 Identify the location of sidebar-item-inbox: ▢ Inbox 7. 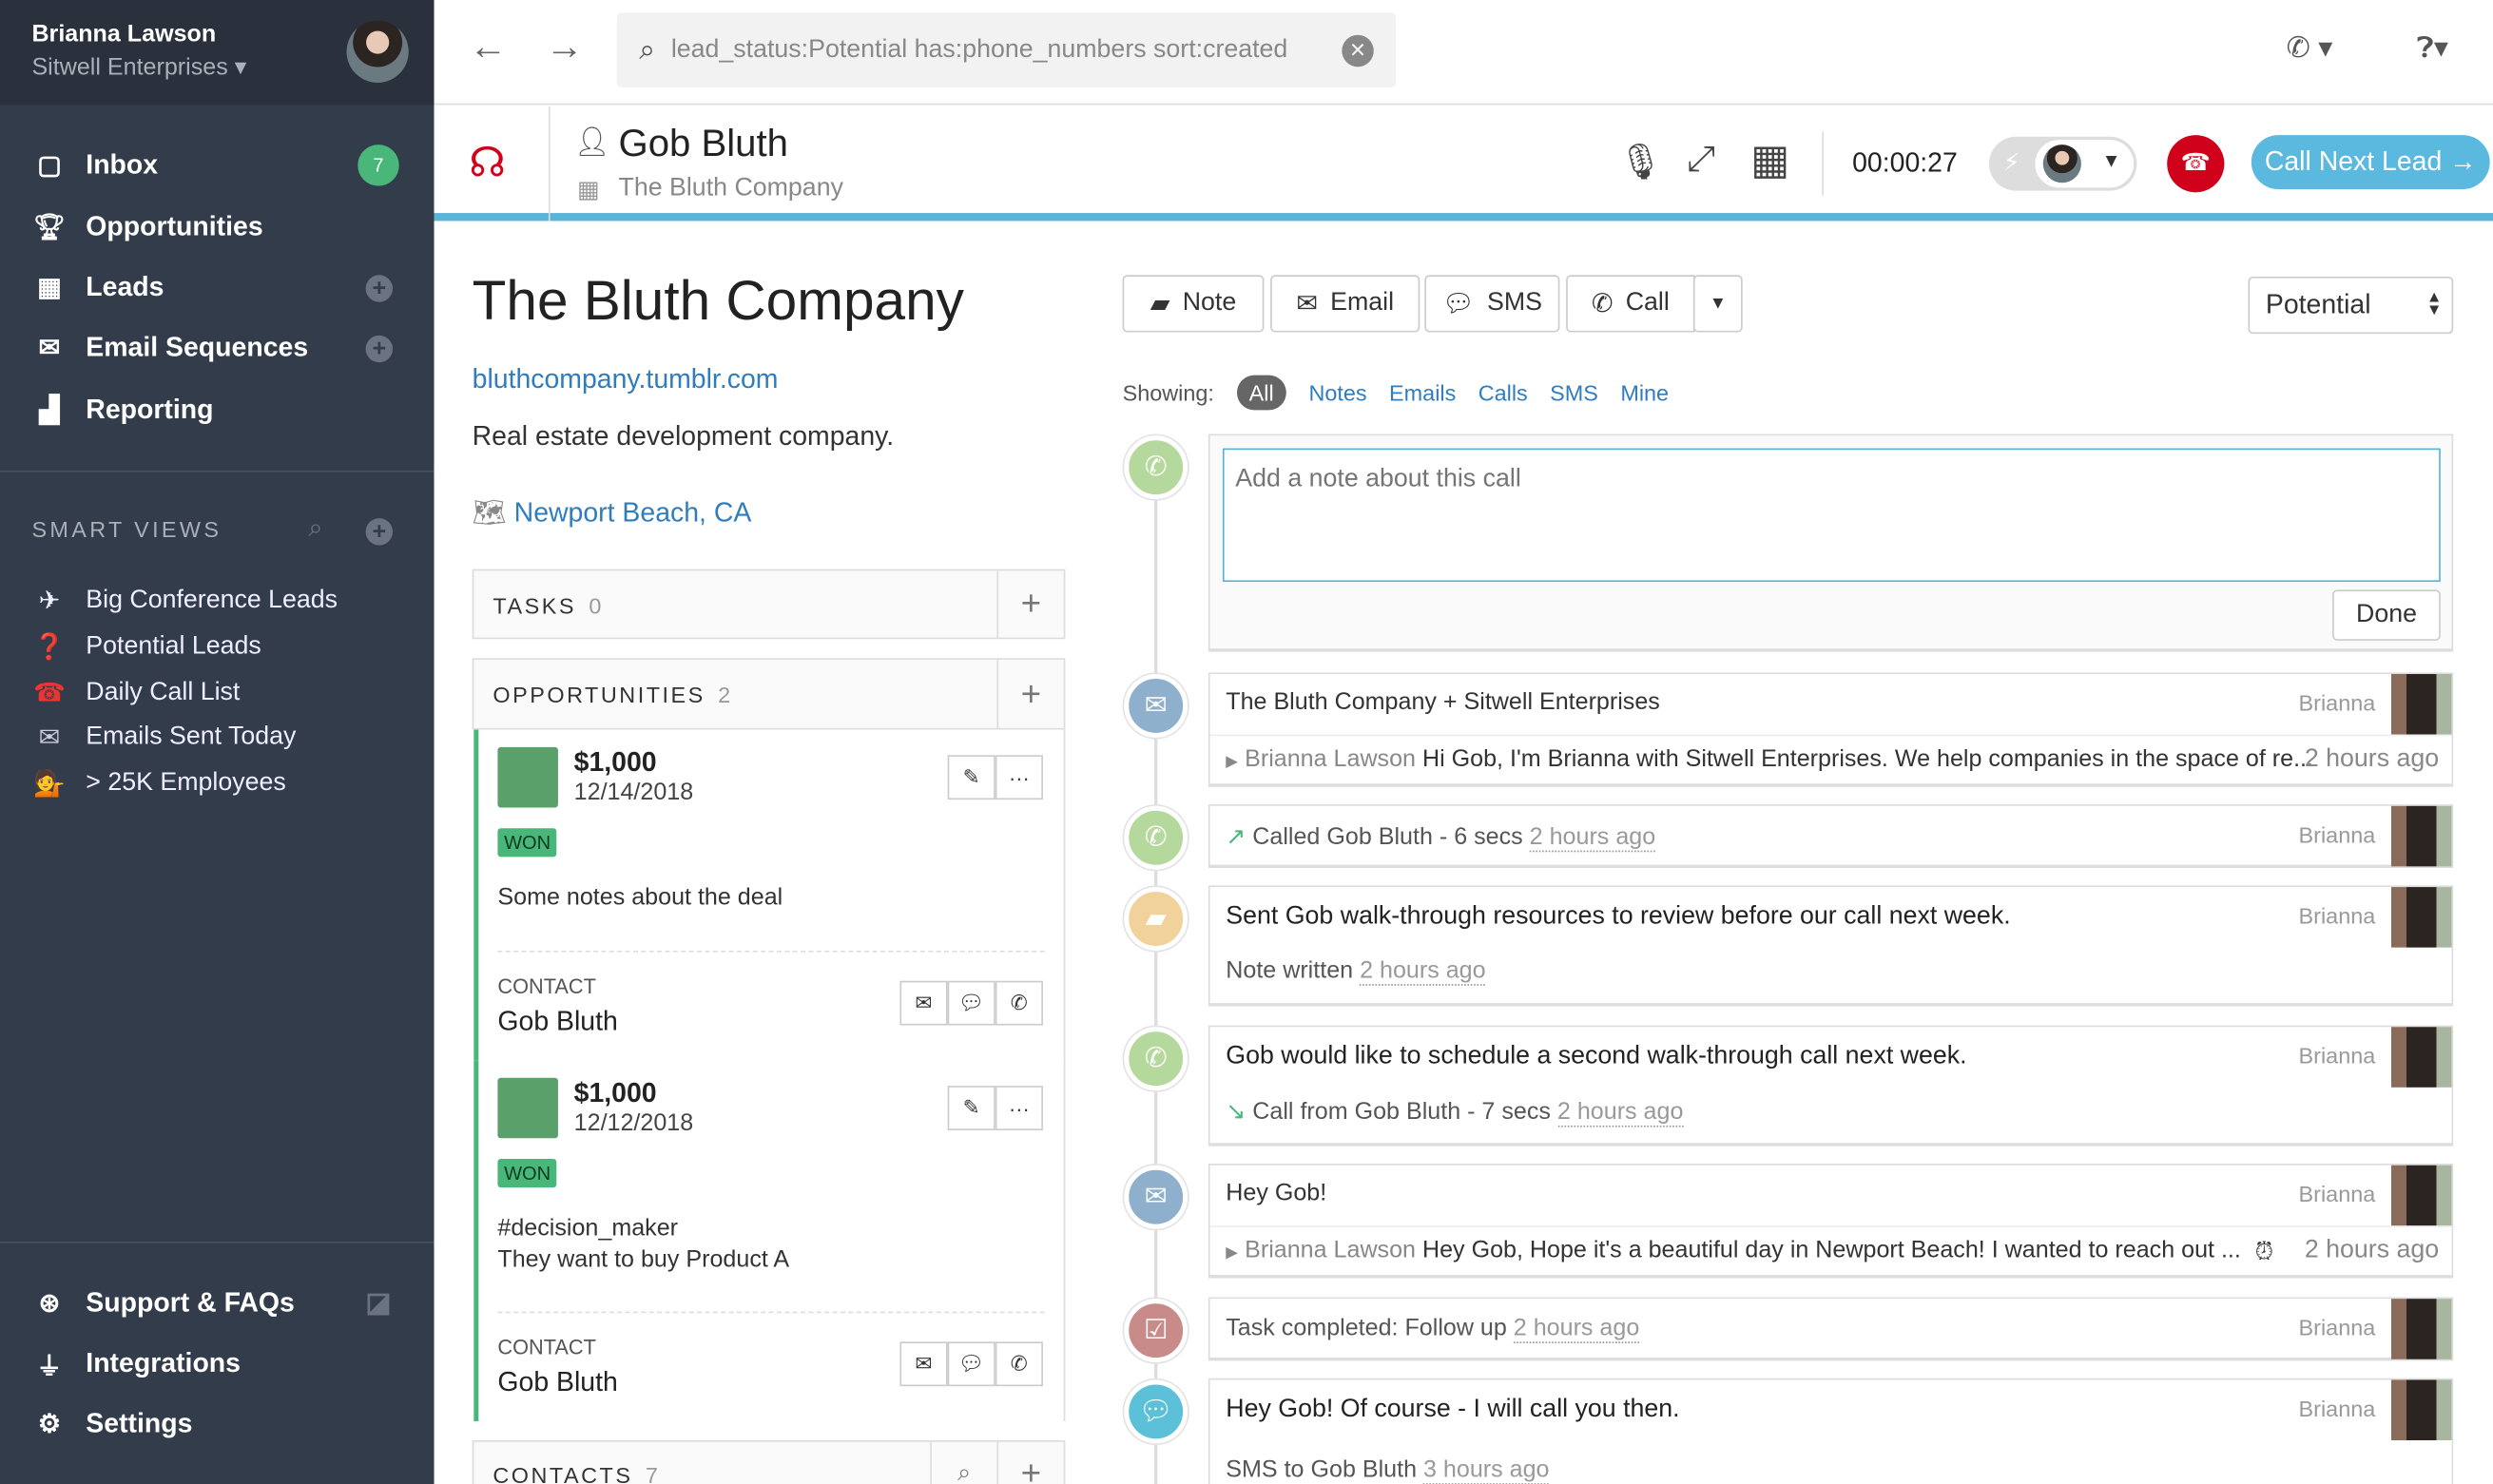
(217, 165).